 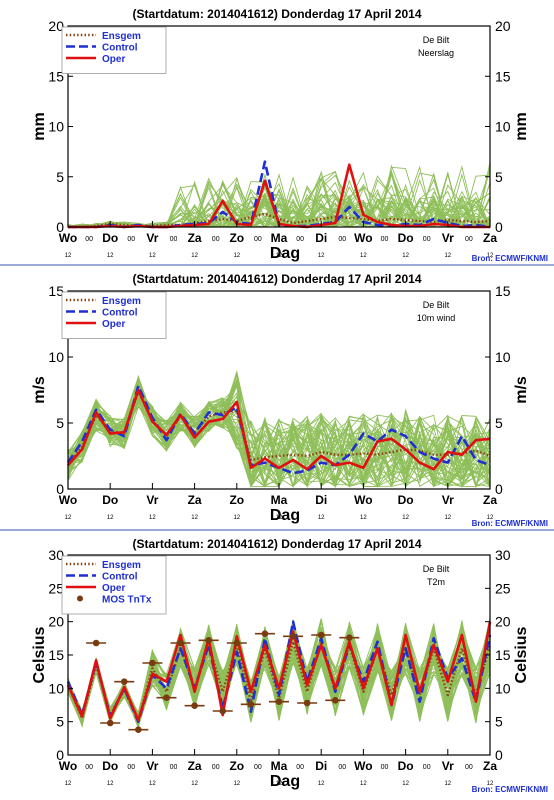 I want to click on legend-label: MOS TnTx, so click(x=127, y=600).